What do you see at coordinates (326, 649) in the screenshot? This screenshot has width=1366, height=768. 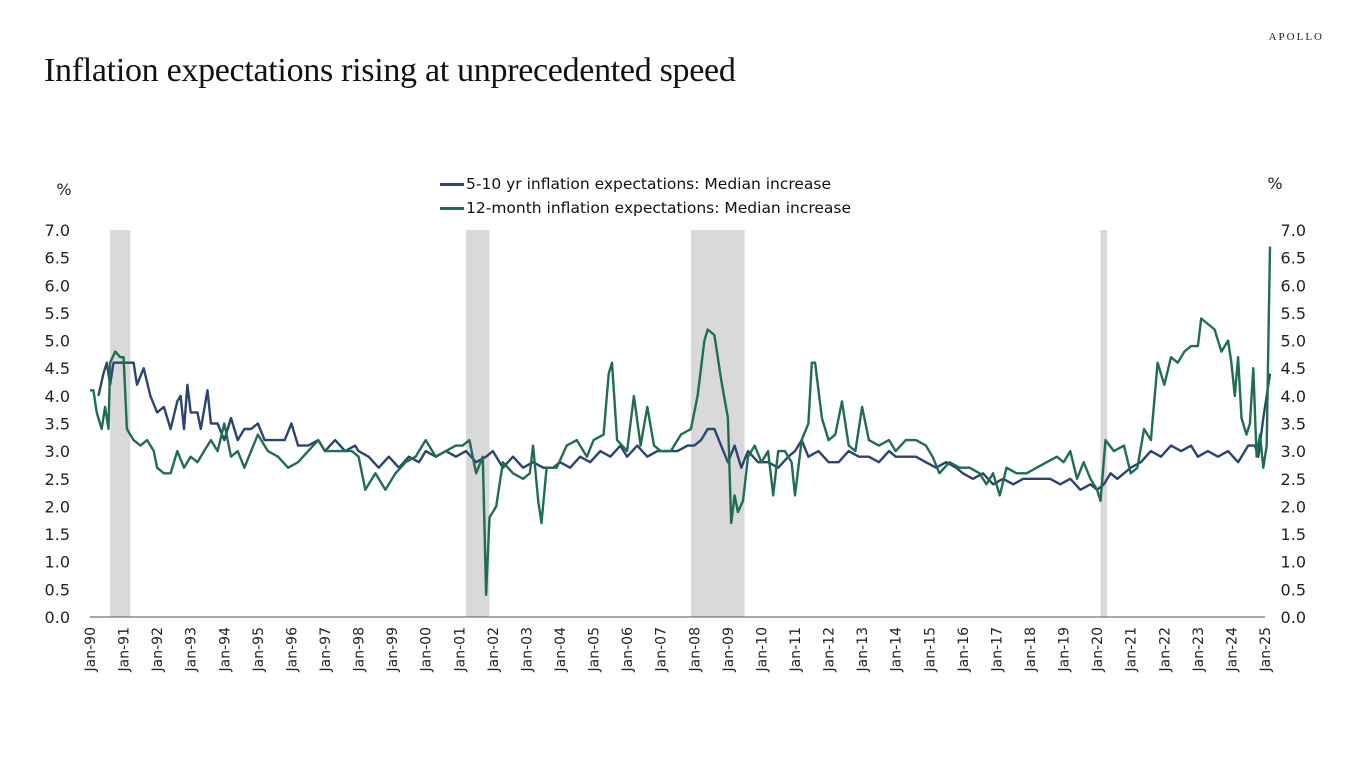 I see `x-tick-label: Jan-97` at bounding box center [326, 649].